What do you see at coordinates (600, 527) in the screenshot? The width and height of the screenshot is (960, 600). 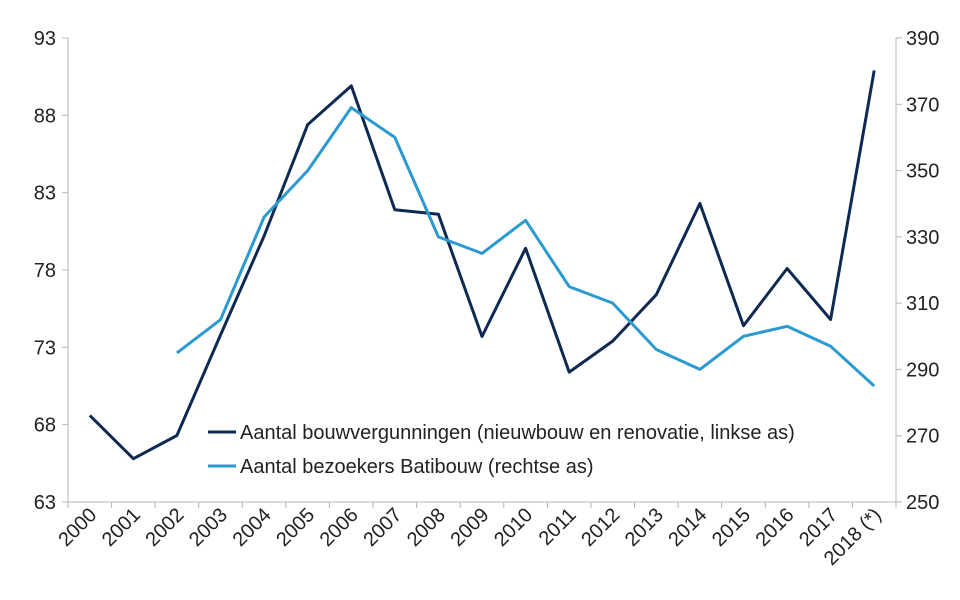 I see `x-tick-label: 2012` at bounding box center [600, 527].